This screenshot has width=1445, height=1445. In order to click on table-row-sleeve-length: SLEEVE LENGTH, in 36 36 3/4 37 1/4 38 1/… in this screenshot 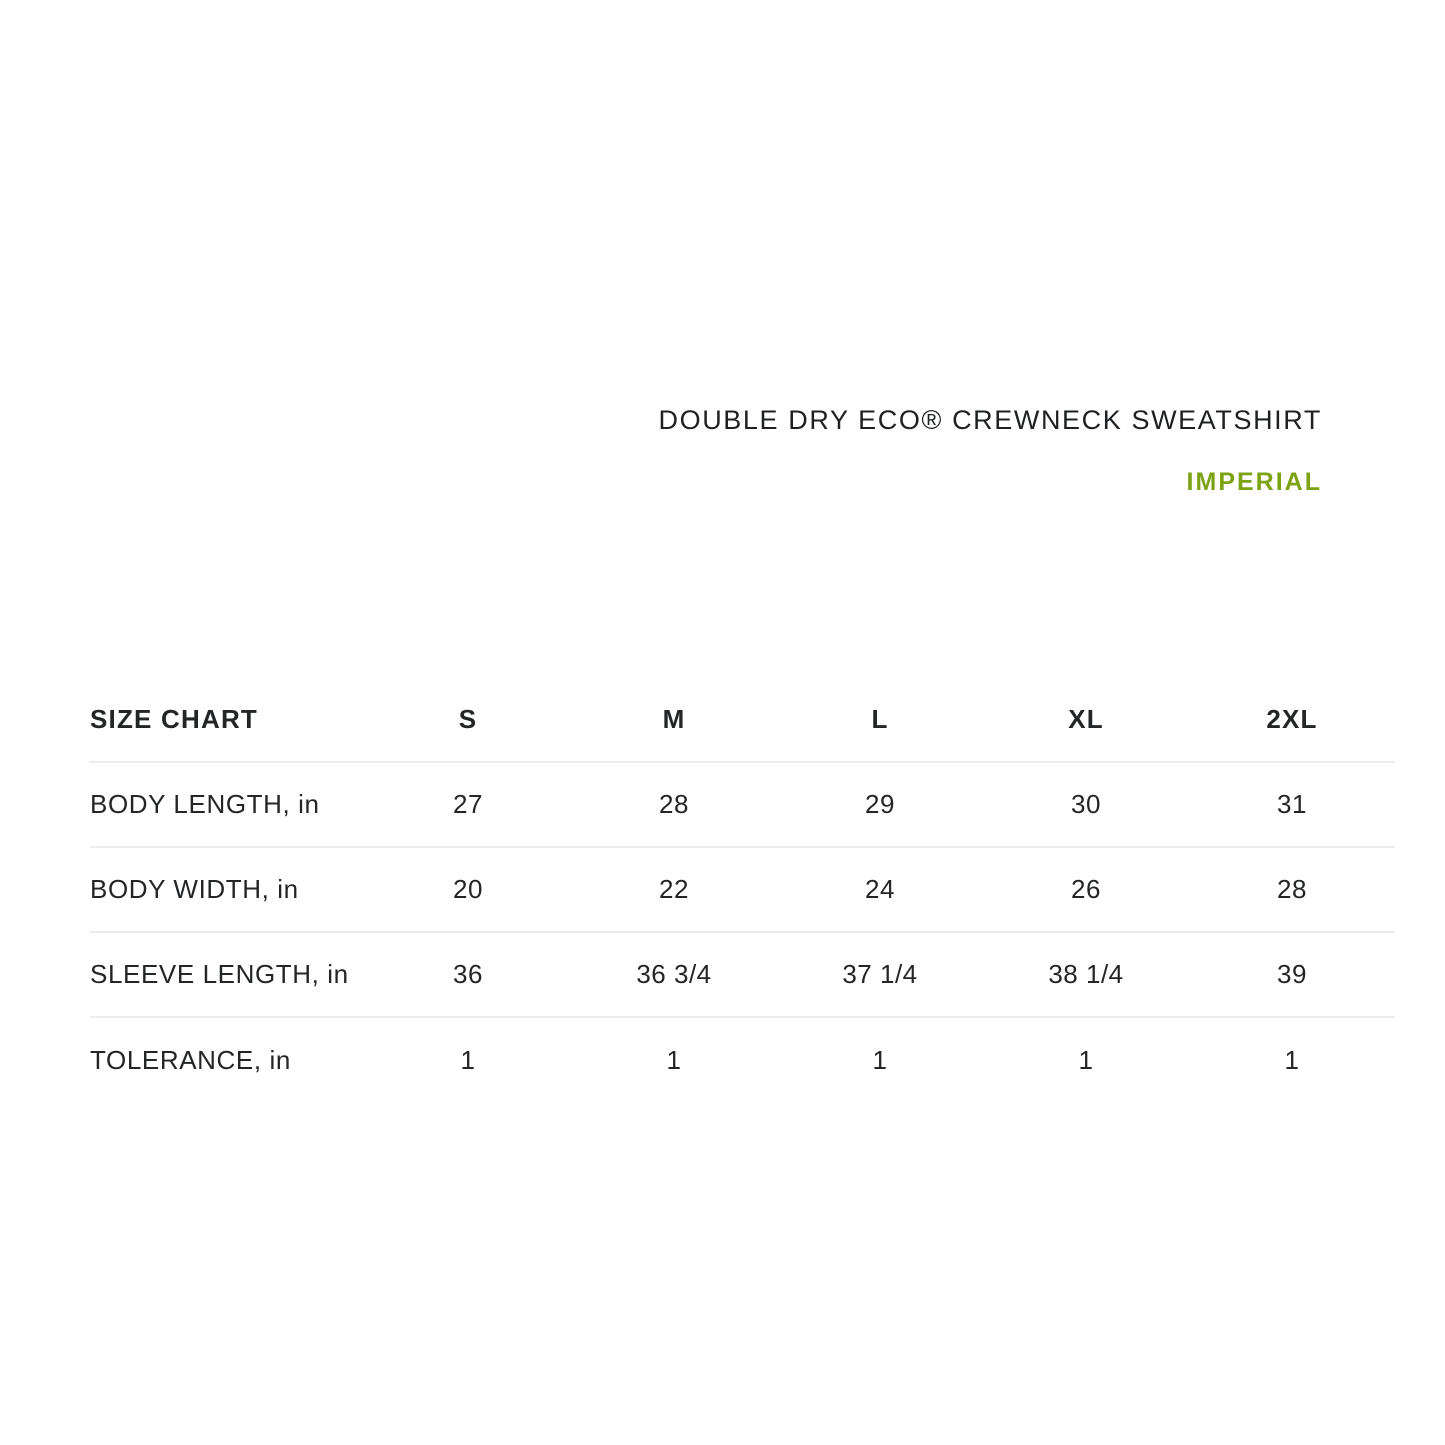, I will do `click(742, 974)`.